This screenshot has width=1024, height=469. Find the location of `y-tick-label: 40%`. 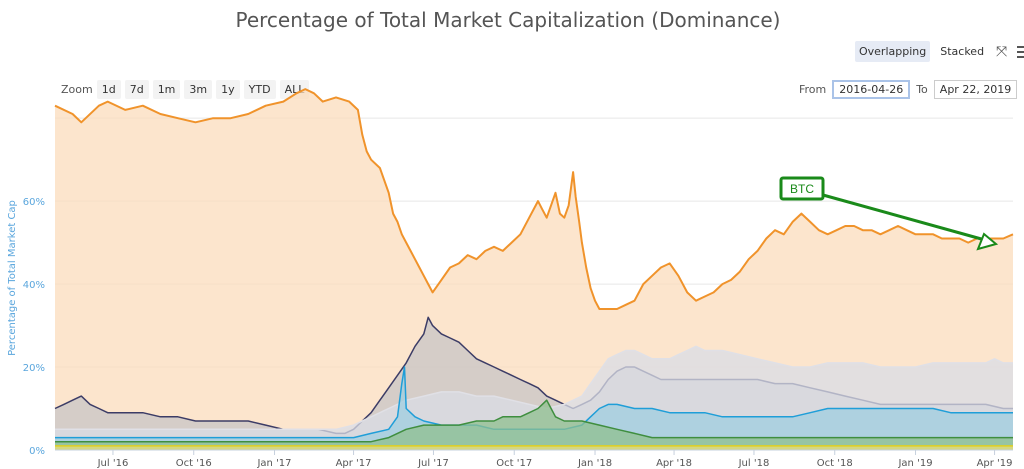

y-tick-label: 40% is located at coordinates (34, 285).